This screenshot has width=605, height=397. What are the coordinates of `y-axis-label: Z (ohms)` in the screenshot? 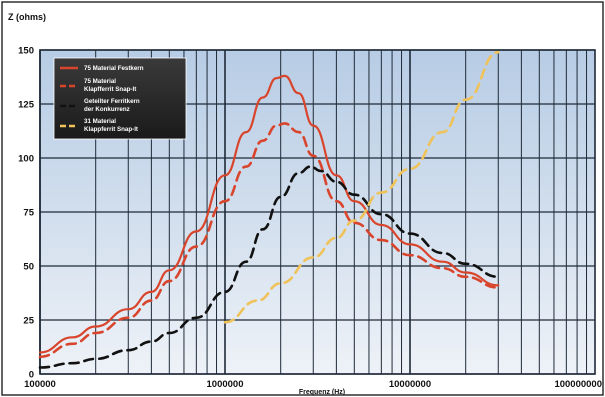 It's located at (27, 17).